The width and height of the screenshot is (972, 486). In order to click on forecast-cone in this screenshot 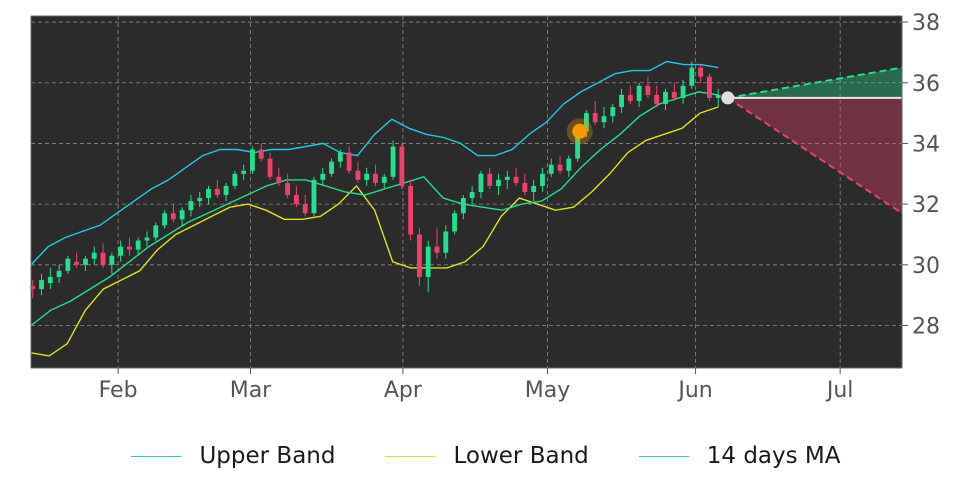, I will do `click(815, 140)`.